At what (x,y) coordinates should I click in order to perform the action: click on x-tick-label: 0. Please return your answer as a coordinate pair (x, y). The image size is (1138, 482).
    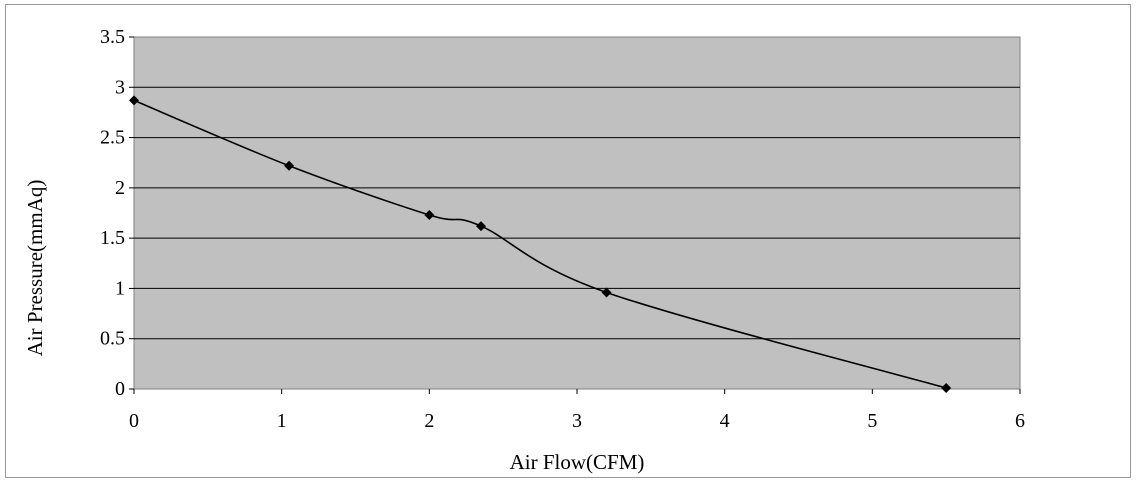
    Looking at the image, I should click on (134, 421).